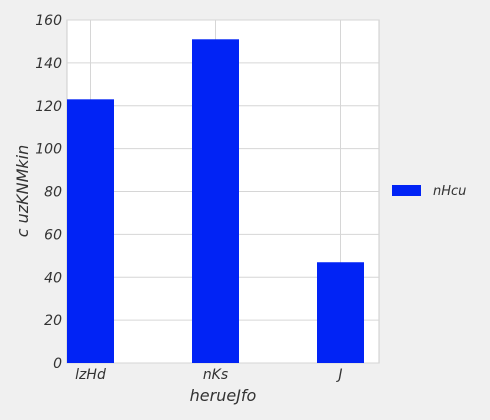  What do you see at coordinates (48, 150) in the screenshot?
I see `y-tick-label: 100` at bounding box center [48, 150].